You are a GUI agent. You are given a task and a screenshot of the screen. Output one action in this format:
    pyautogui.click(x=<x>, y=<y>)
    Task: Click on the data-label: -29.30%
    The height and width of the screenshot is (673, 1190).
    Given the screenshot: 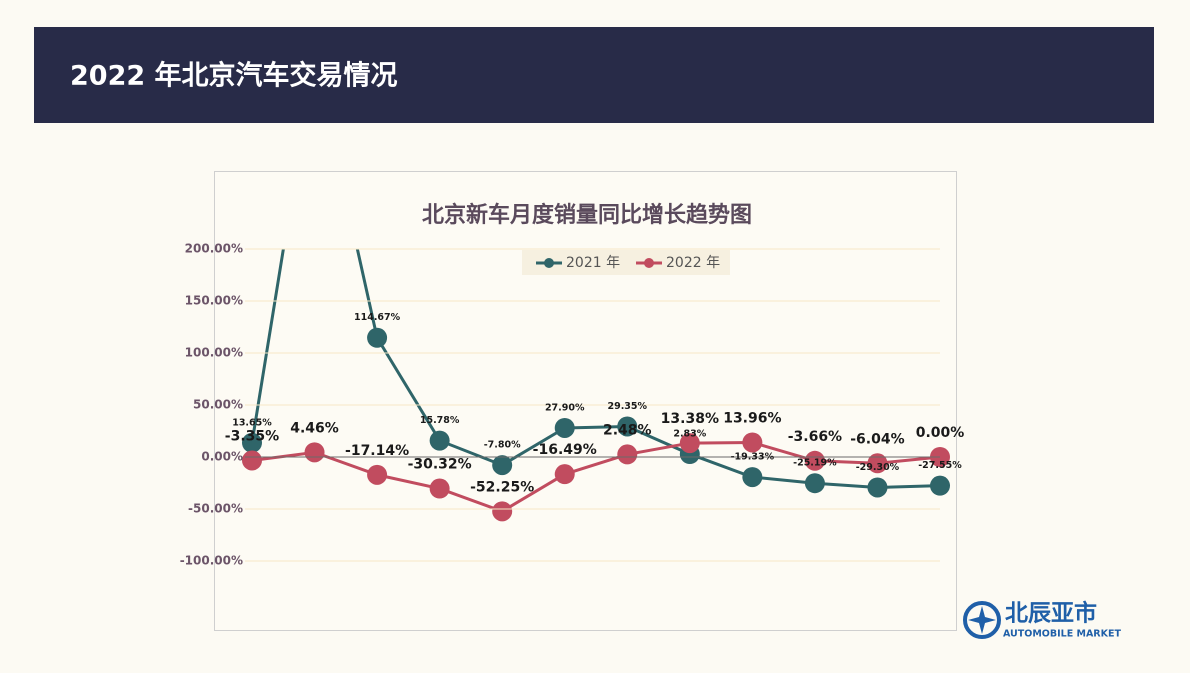 What is the action you would take?
    pyautogui.click(x=878, y=467)
    